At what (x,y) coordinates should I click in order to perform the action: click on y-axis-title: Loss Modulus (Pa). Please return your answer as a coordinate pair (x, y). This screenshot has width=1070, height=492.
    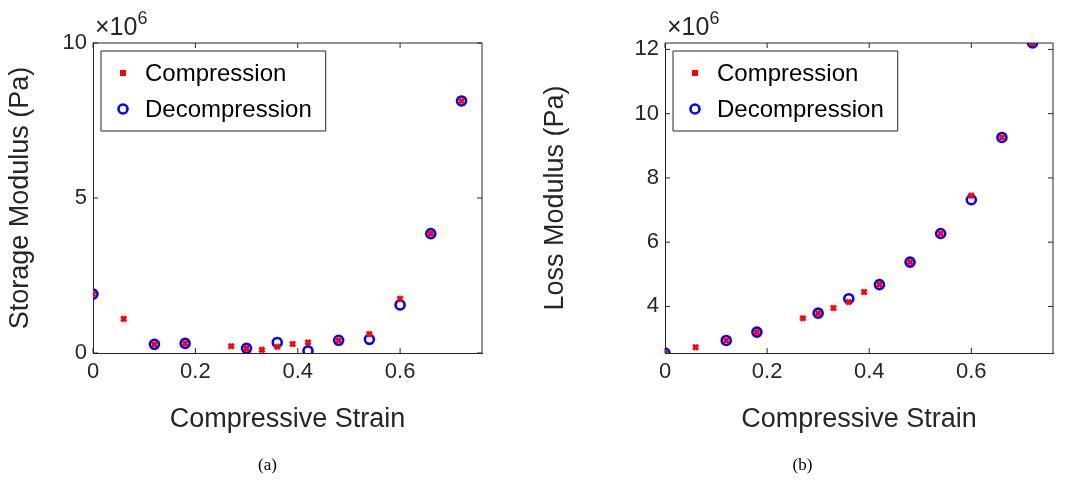
    Looking at the image, I should click on (553, 198).